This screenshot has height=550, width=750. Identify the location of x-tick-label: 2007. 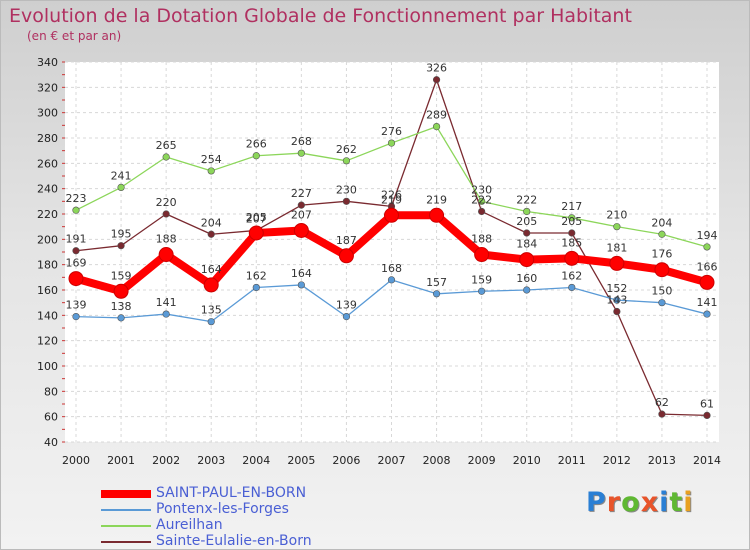
(392, 460).